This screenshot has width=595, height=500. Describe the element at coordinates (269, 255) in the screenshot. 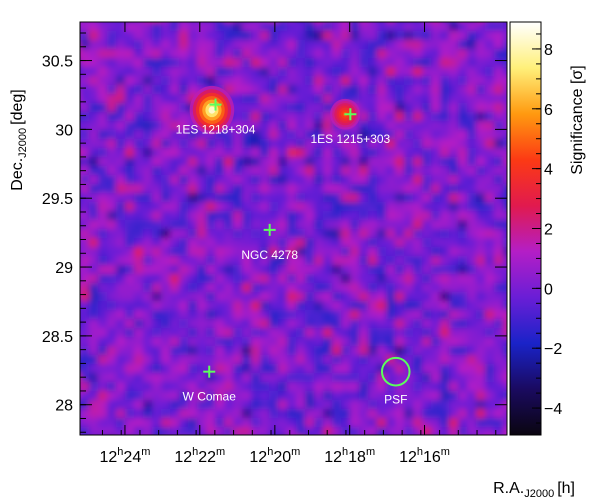

I see `source-label: NGC 4278` at that location.